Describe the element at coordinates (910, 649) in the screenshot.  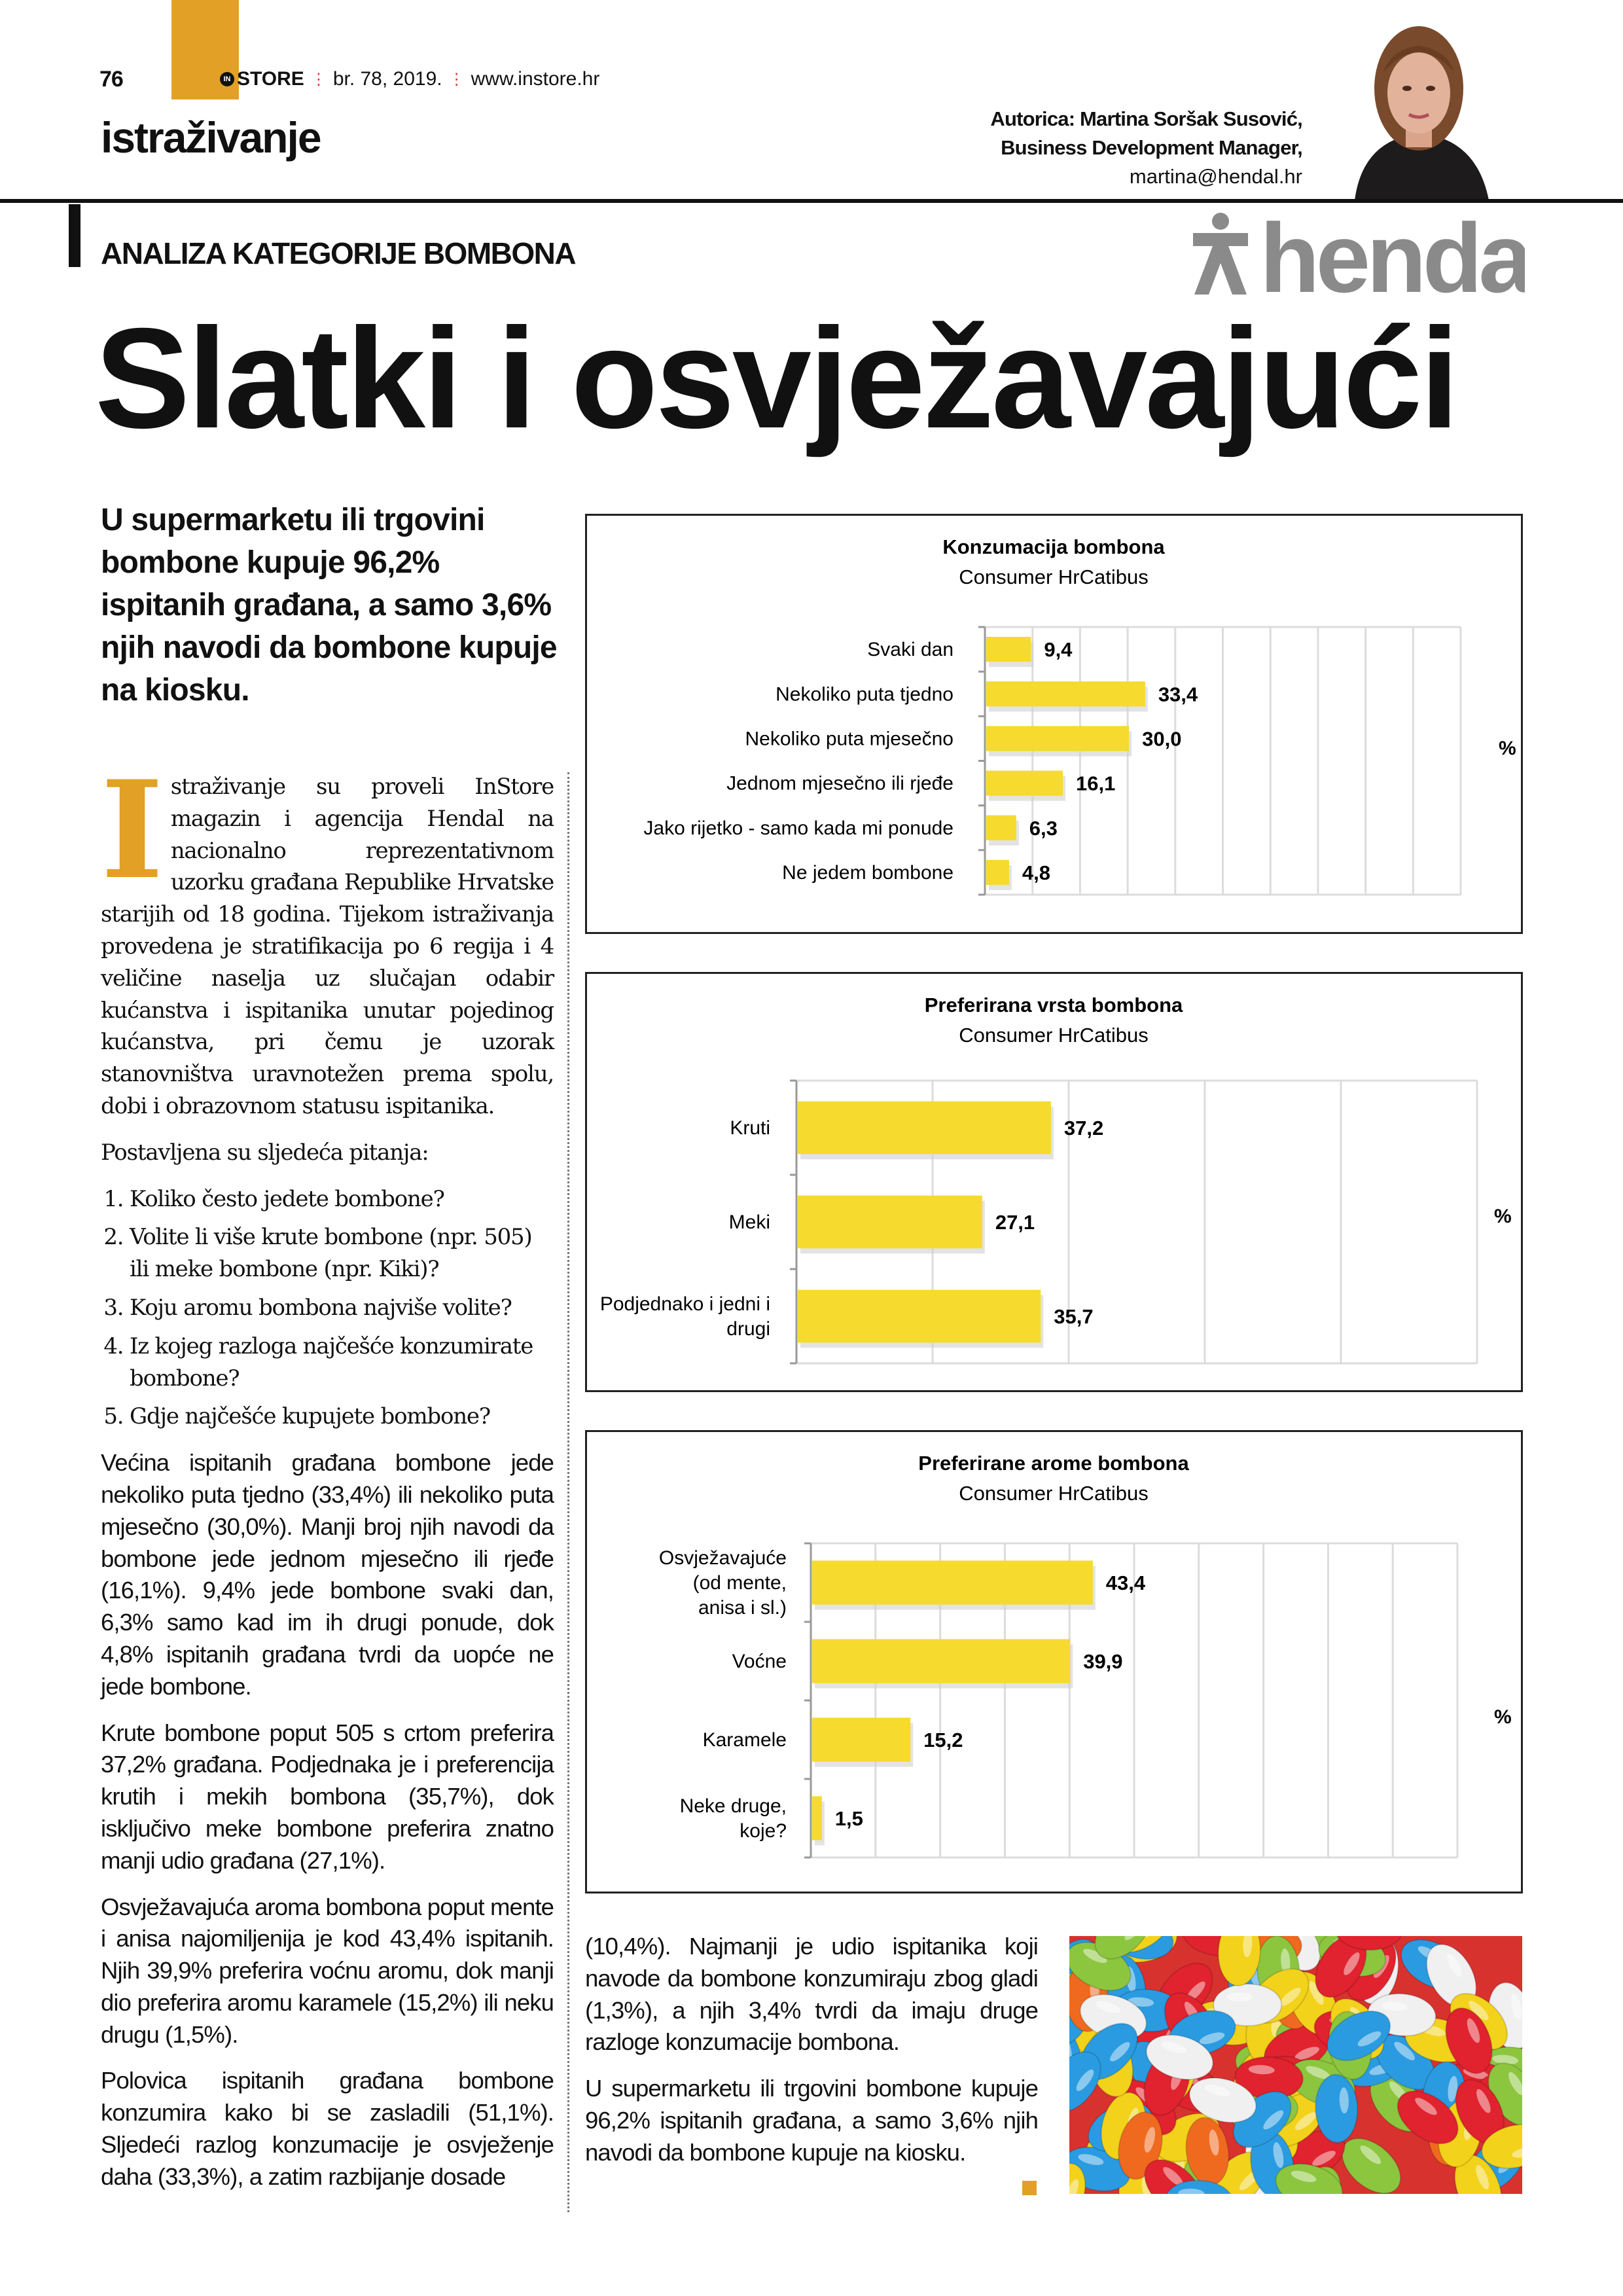
I see `category-label: Svaki dan` at that location.